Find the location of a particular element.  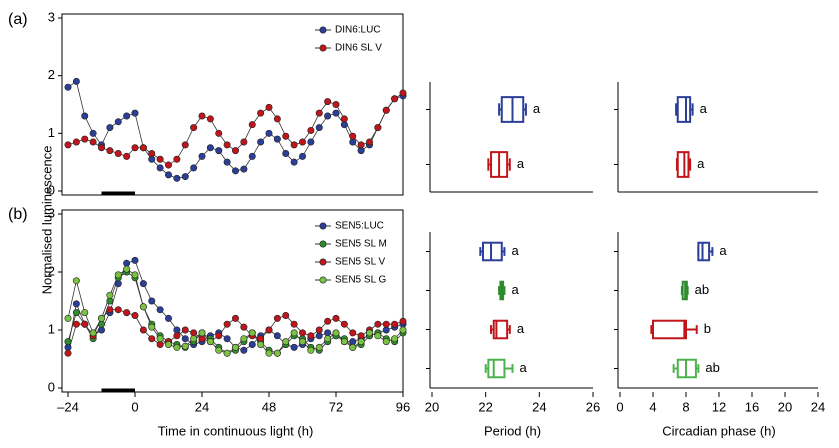

x-tick-label: 48 is located at coordinates (269, 406).